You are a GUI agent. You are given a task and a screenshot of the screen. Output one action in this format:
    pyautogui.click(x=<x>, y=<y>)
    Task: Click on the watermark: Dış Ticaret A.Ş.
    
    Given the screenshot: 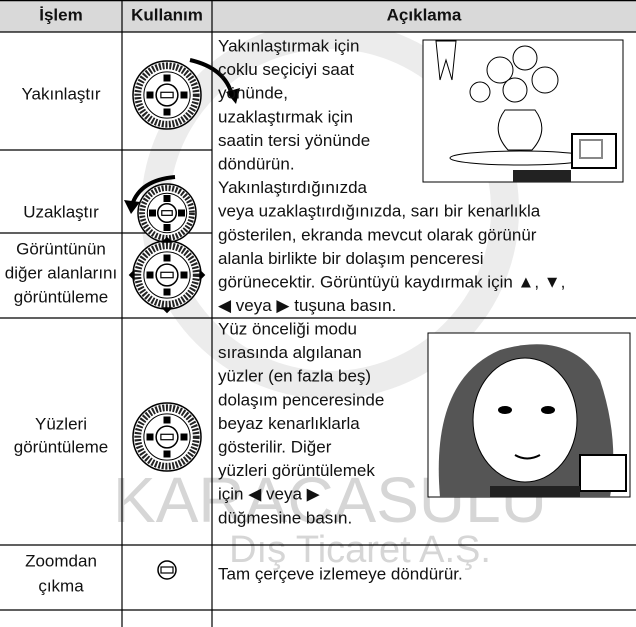 What is the action you would take?
    pyautogui.click(x=360, y=550)
    